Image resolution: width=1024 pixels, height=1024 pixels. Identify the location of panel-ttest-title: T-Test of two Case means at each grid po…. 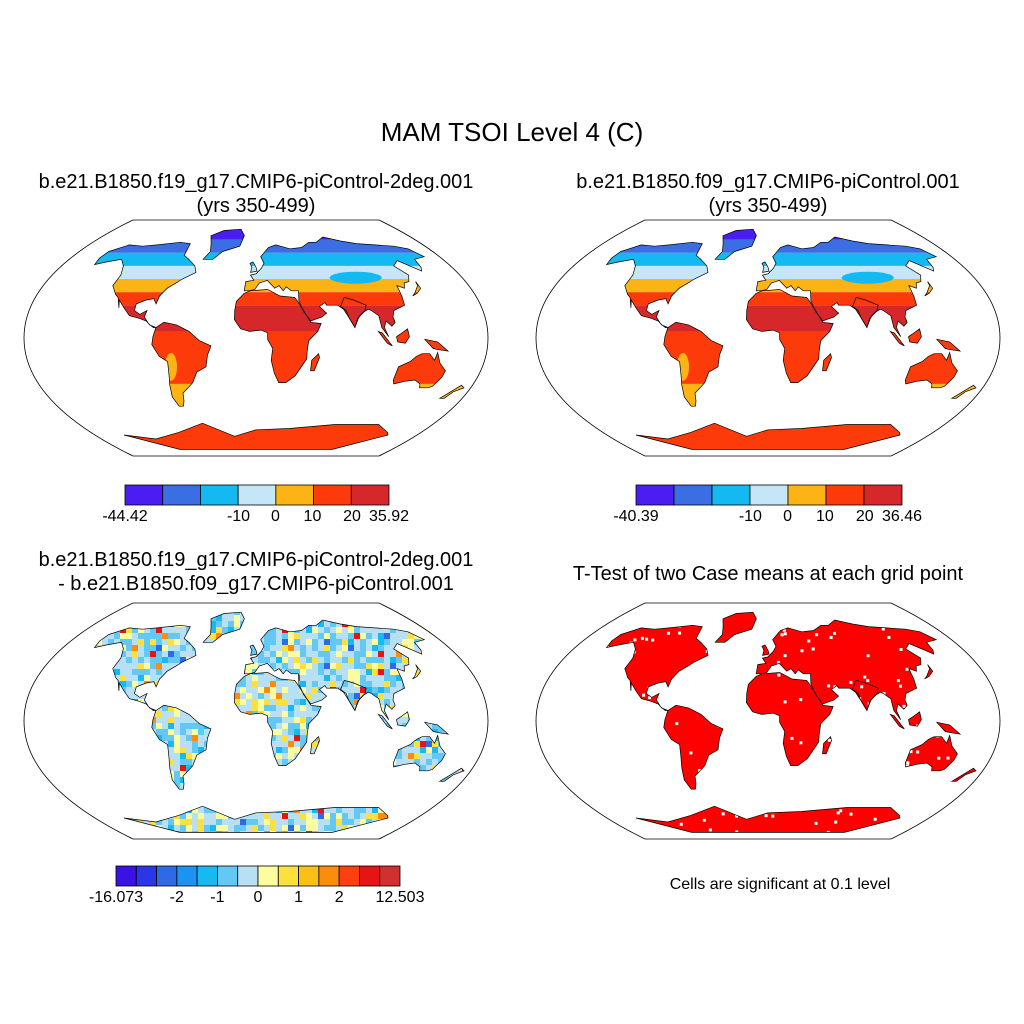
(768, 574).